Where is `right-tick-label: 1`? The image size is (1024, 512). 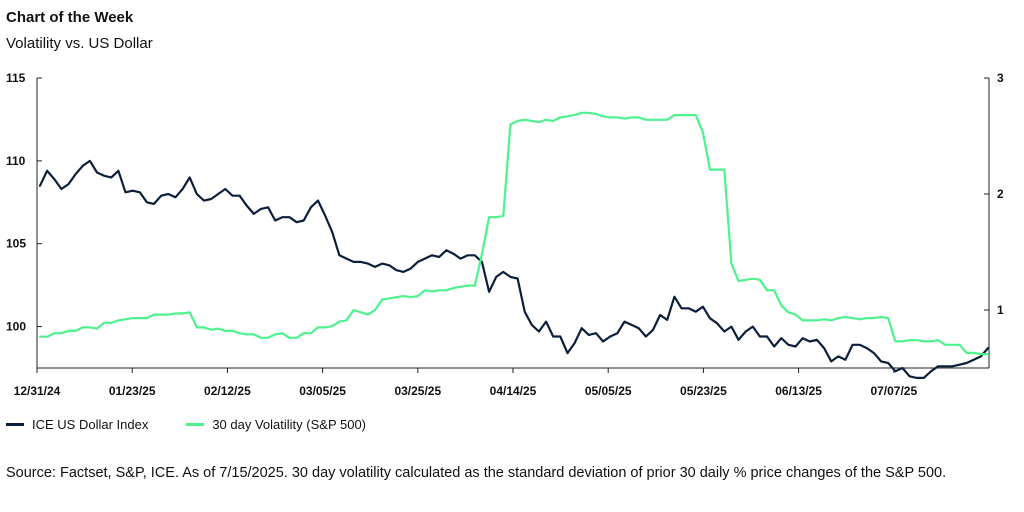
right-tick-label: 1 is located at coordinates (1000, 310).